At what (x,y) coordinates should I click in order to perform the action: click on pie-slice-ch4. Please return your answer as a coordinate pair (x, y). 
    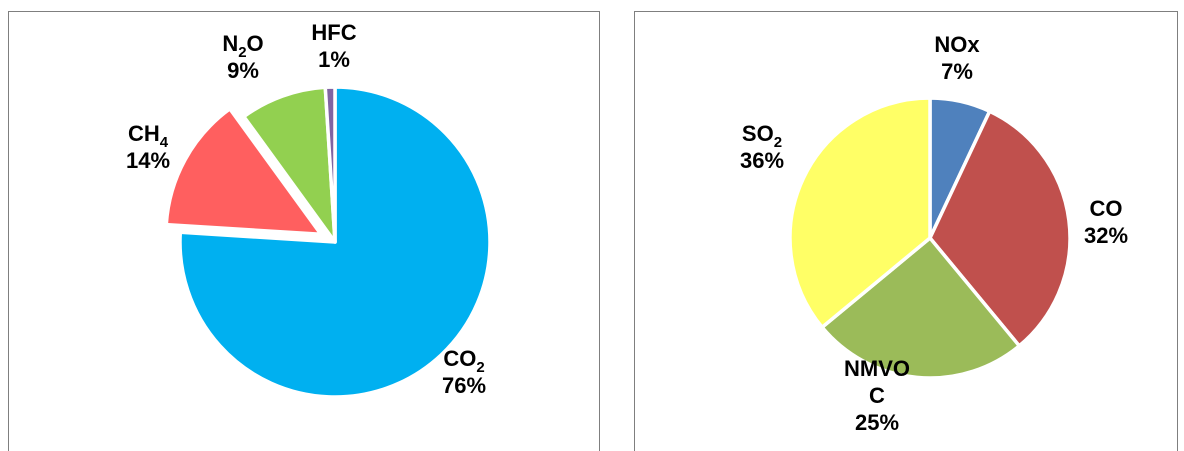
    Looking at the image, I should click on (243, 172).